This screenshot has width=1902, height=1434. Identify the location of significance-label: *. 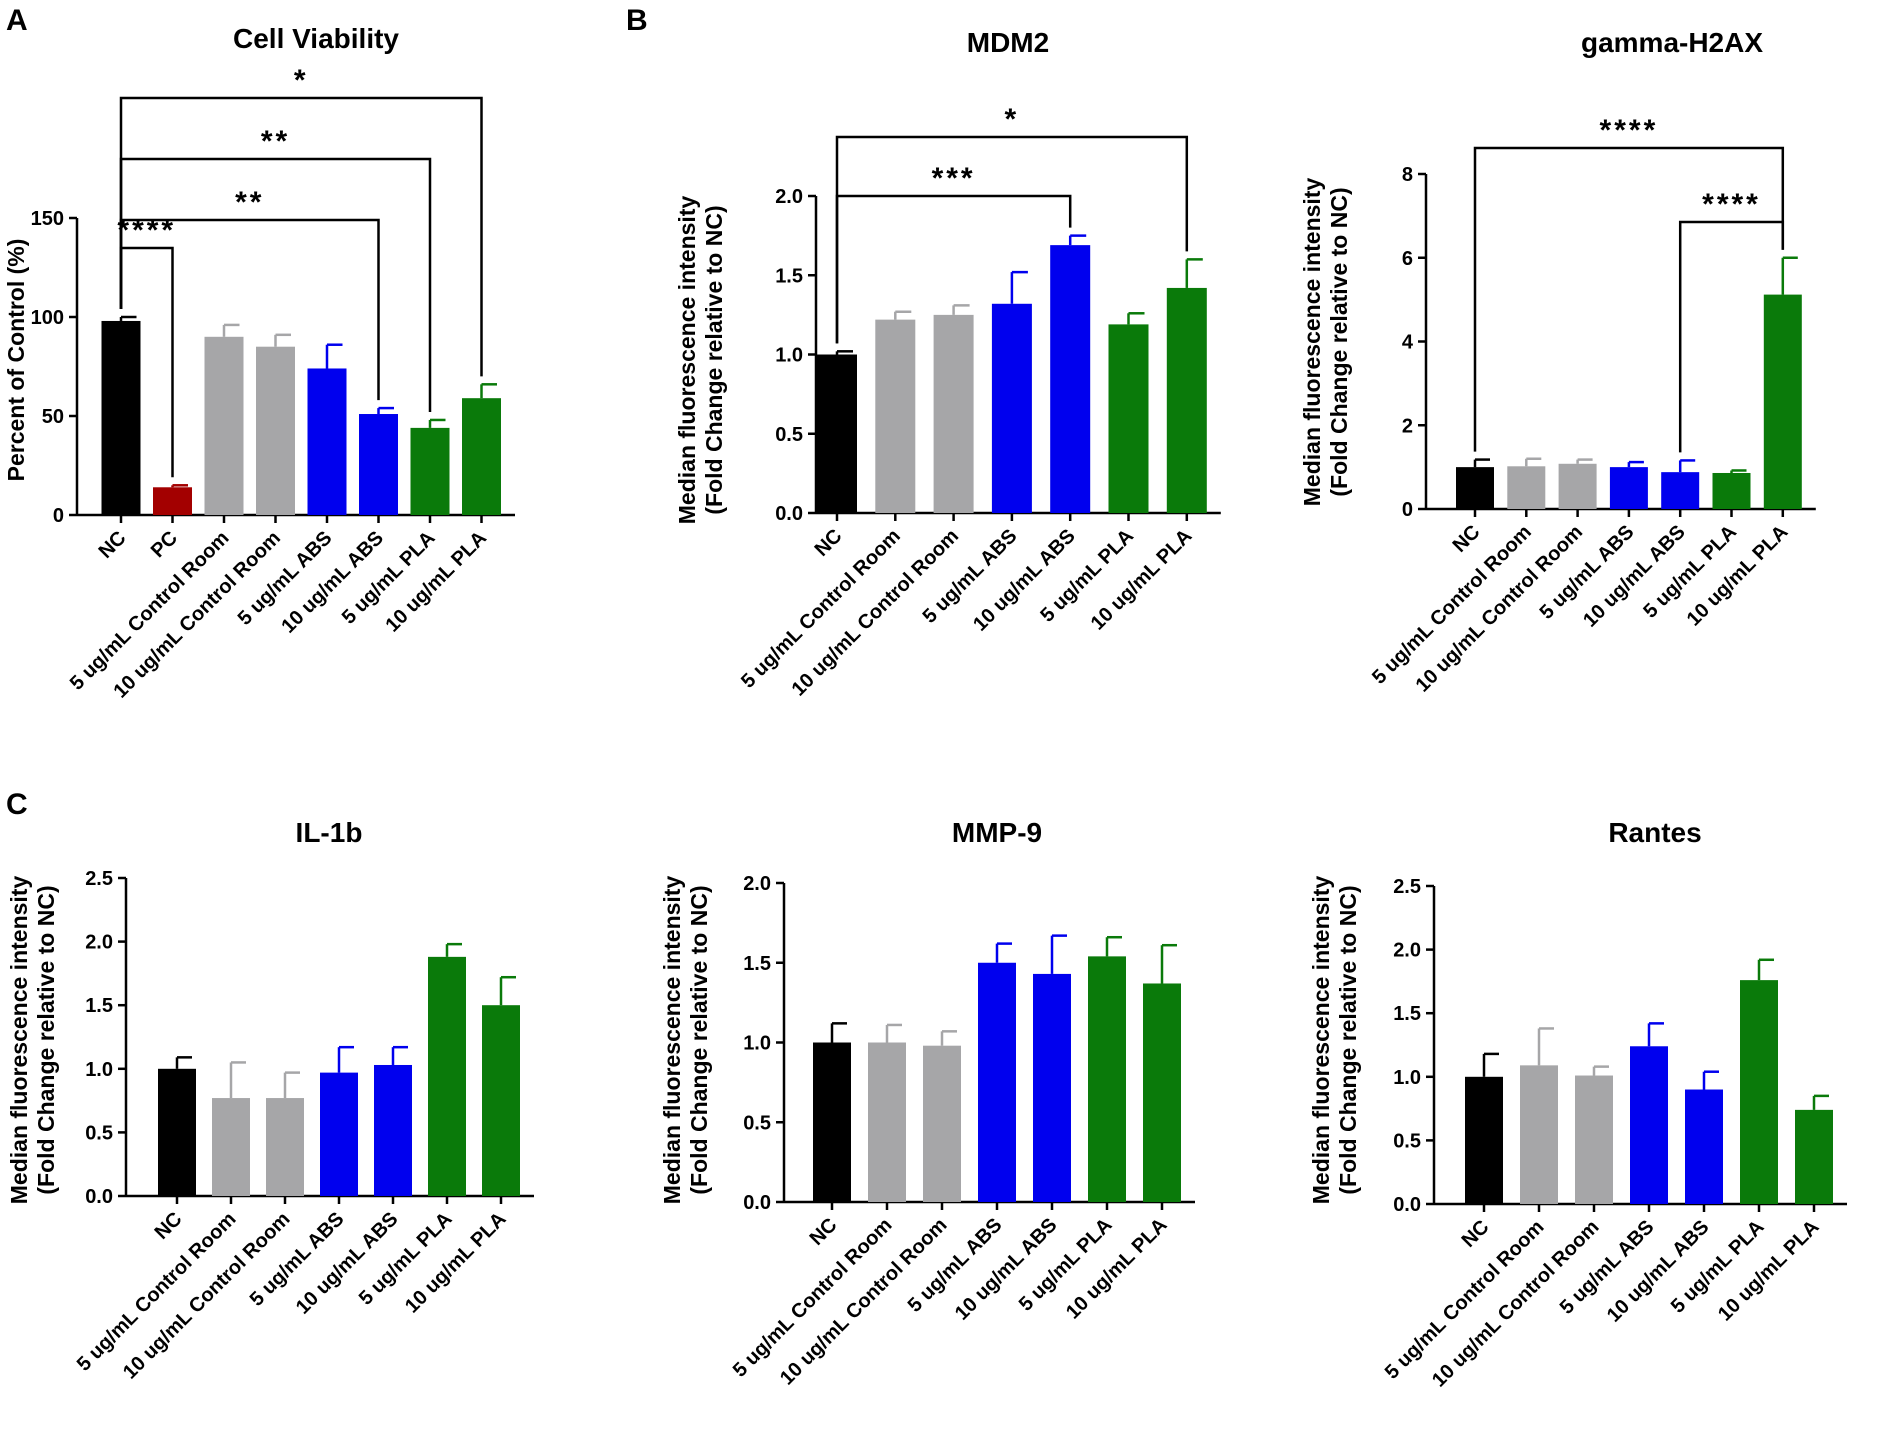
(301, 80).